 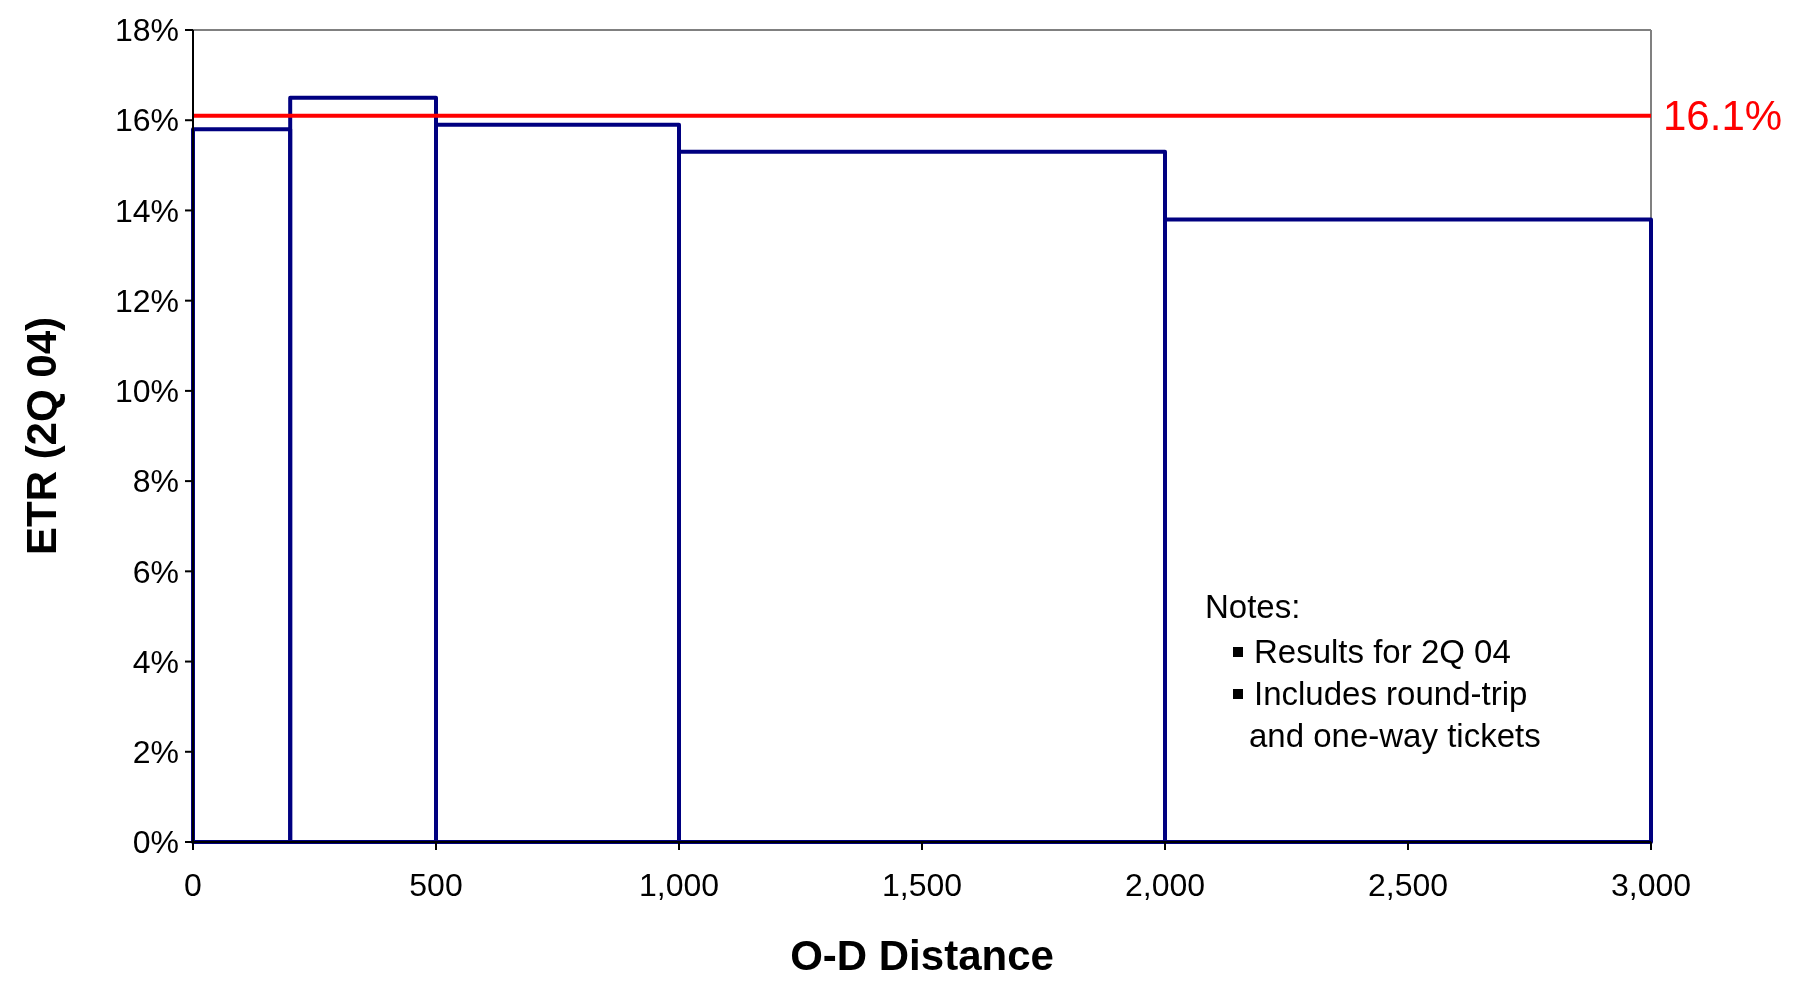 What do you see at coordinates (193, 885) in the screenshot?
I see `x-tick-label: 0` at bounding box center [193, 885].